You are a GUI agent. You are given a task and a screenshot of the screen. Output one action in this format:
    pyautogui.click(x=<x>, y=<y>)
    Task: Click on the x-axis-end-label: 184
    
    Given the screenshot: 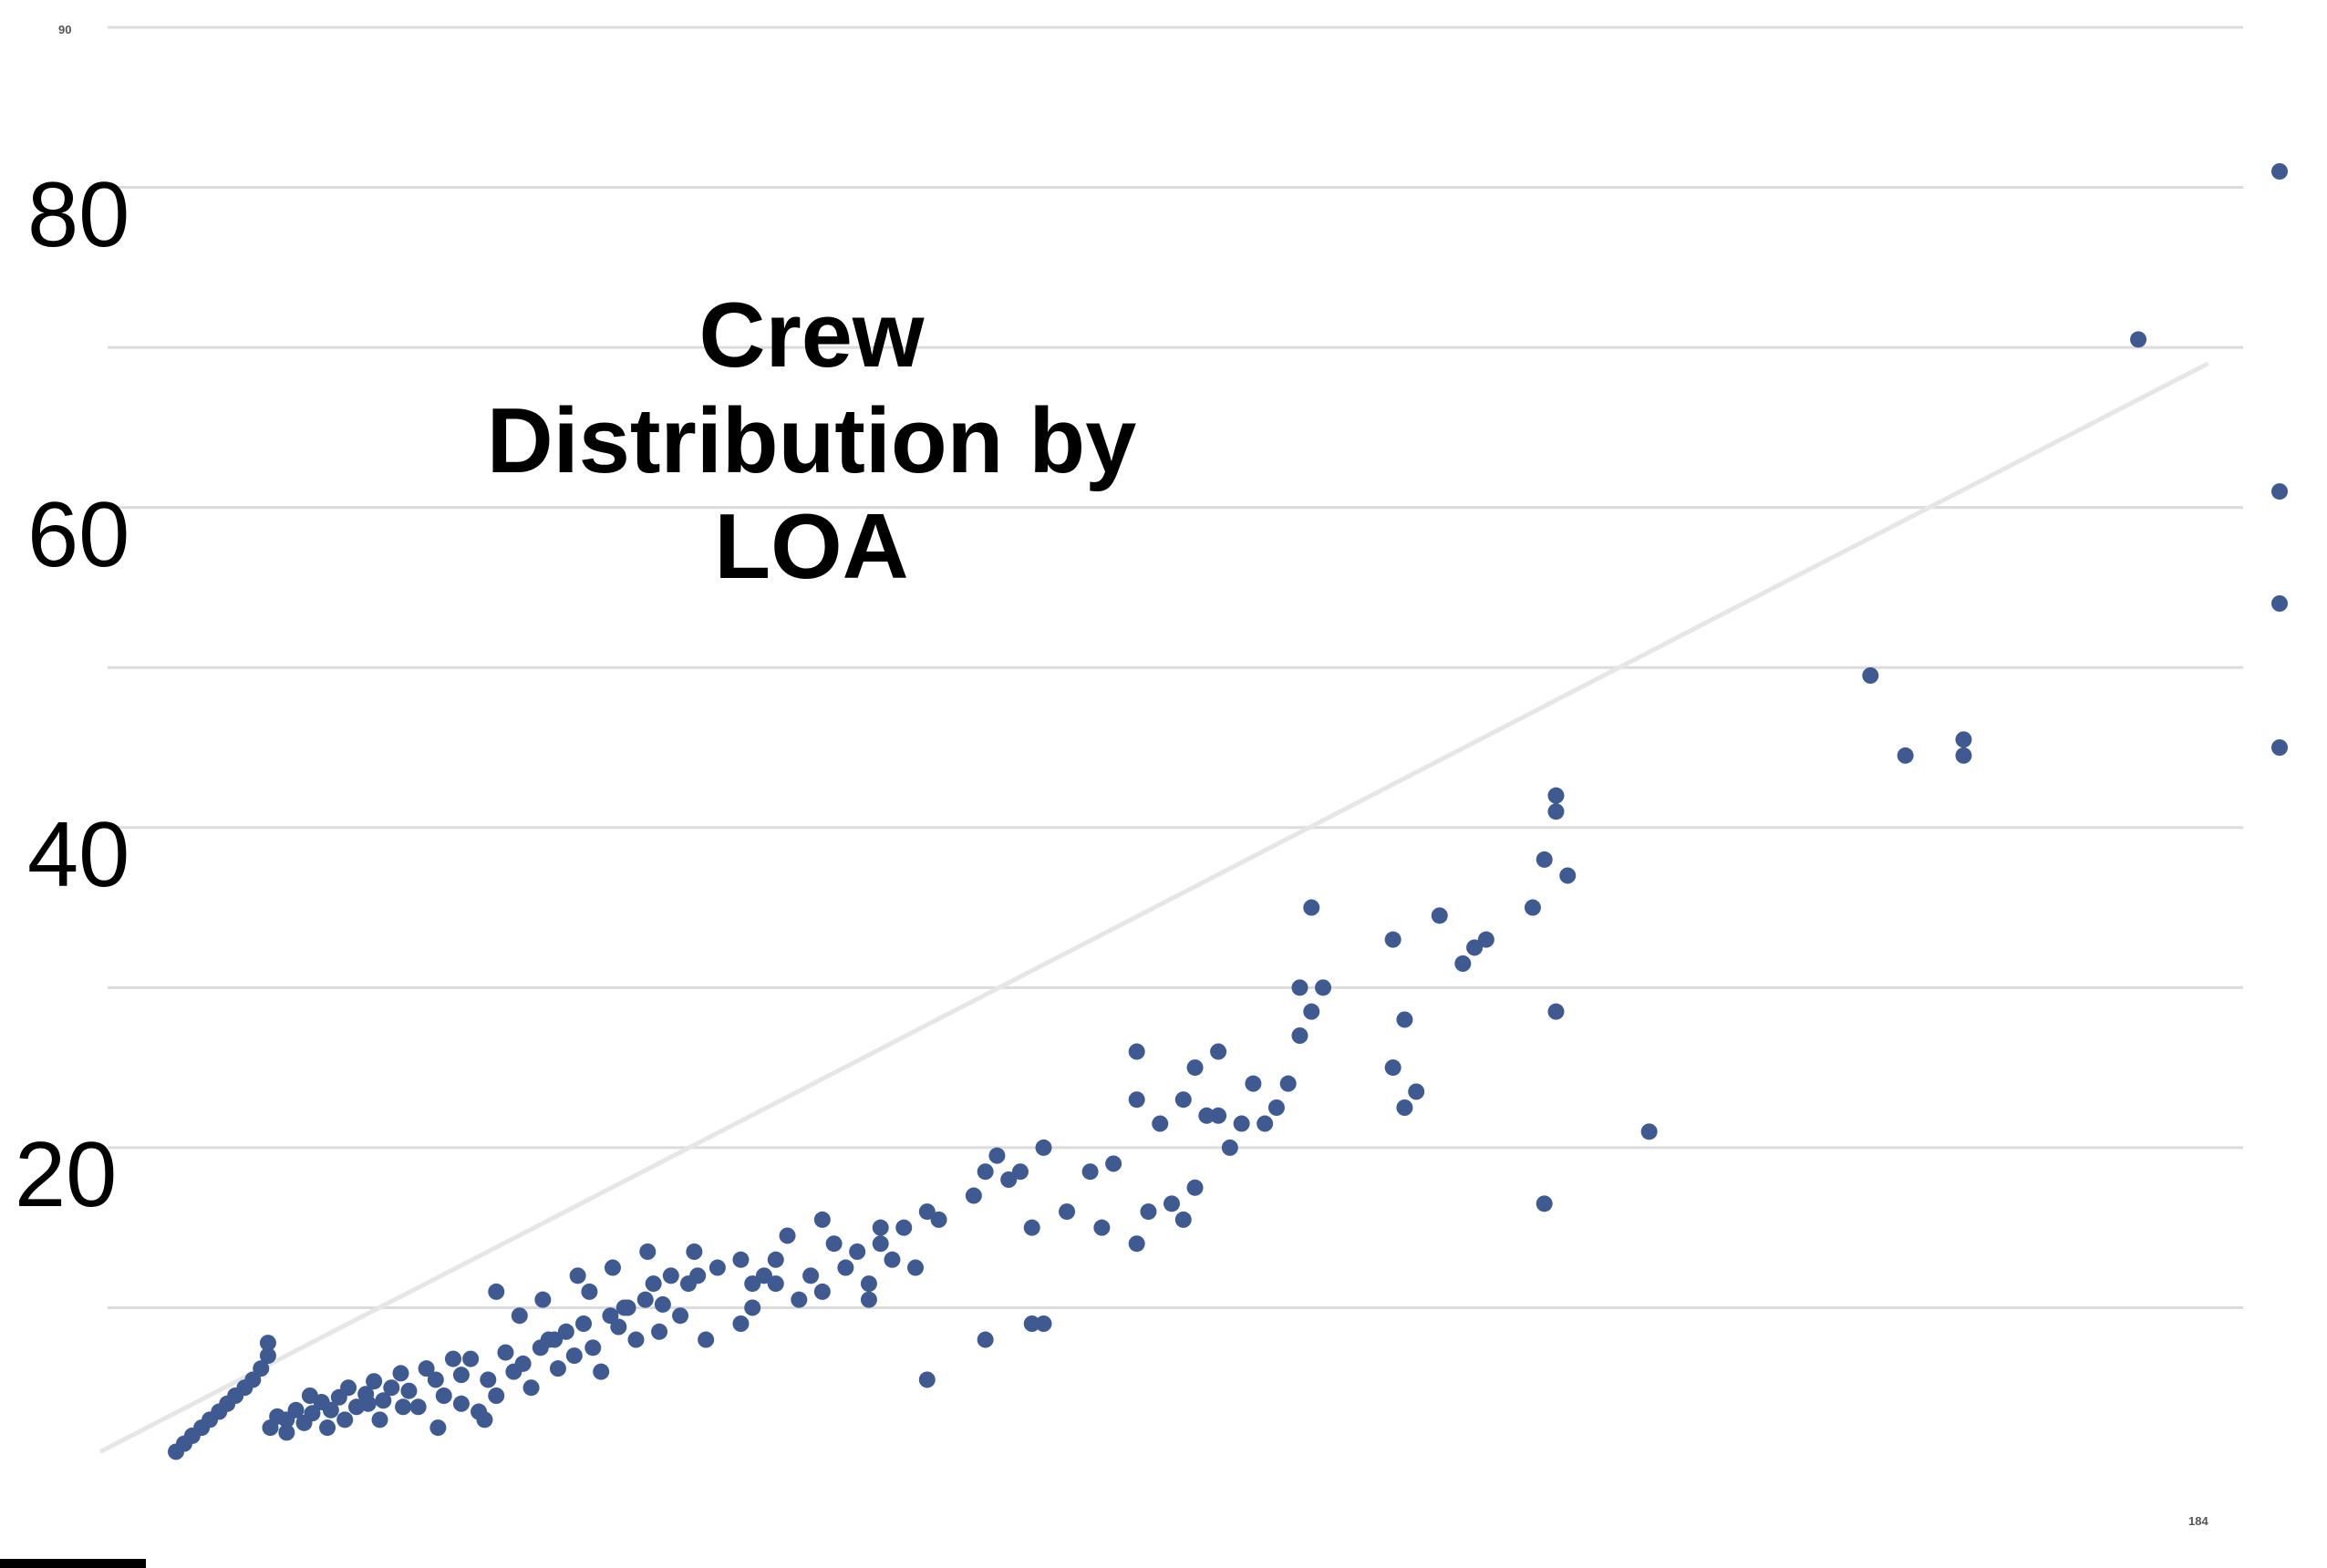 What is the action you would take?
    pyautogui.click(x=2198, y=1521)
    